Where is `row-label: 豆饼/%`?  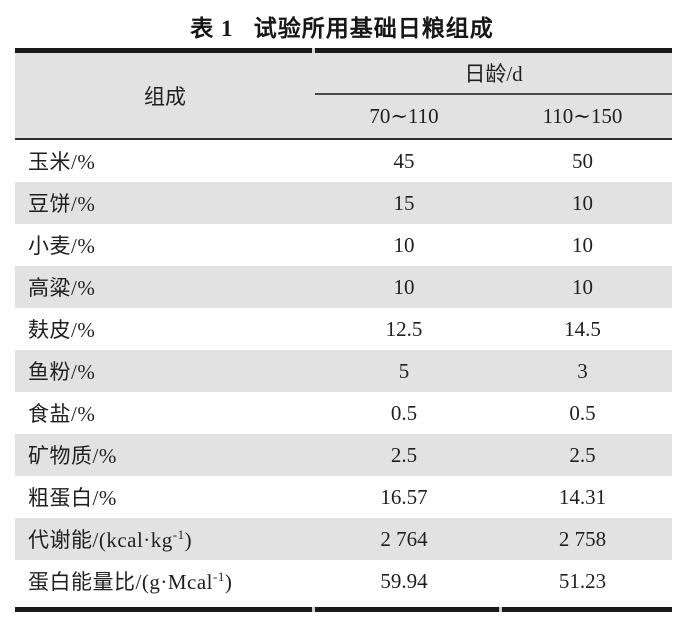
row-label: 豆饼/% is located at coordinates (62, 204).